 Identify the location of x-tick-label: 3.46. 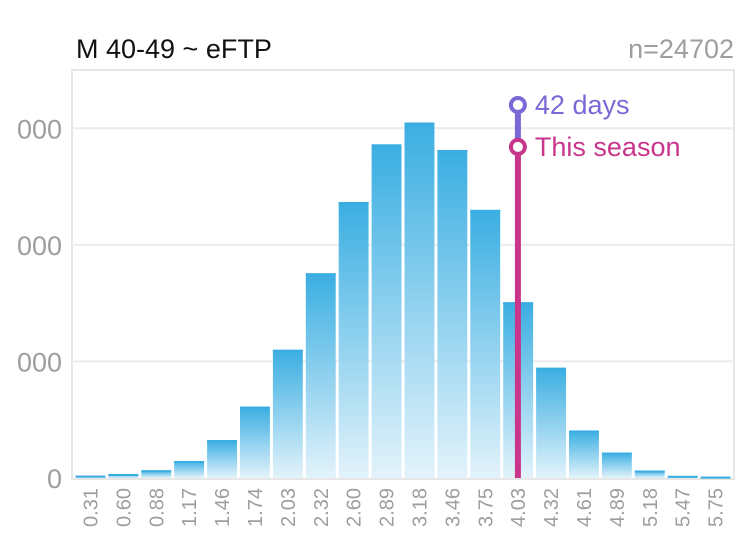
(453, 507).